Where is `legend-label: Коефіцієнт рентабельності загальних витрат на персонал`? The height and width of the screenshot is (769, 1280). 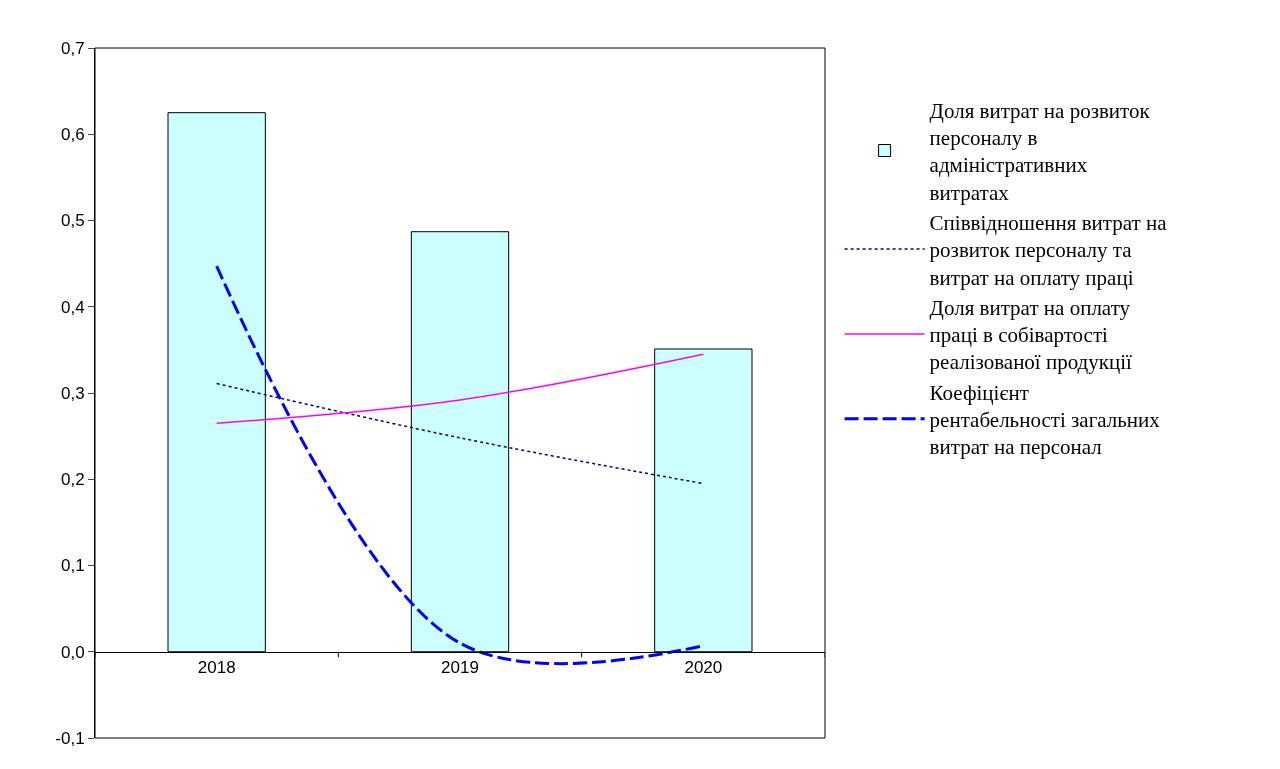 legend-label: Коефіцієнт рентабельності загальних витрат на персонал is located at coordinates (1045, 420).